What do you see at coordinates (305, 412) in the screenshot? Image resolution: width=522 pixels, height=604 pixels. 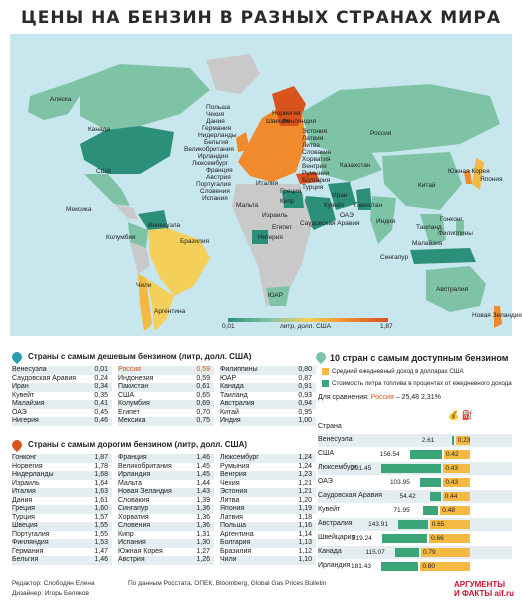 I see `price-value: 0,95` at bounding box center [305, 412].